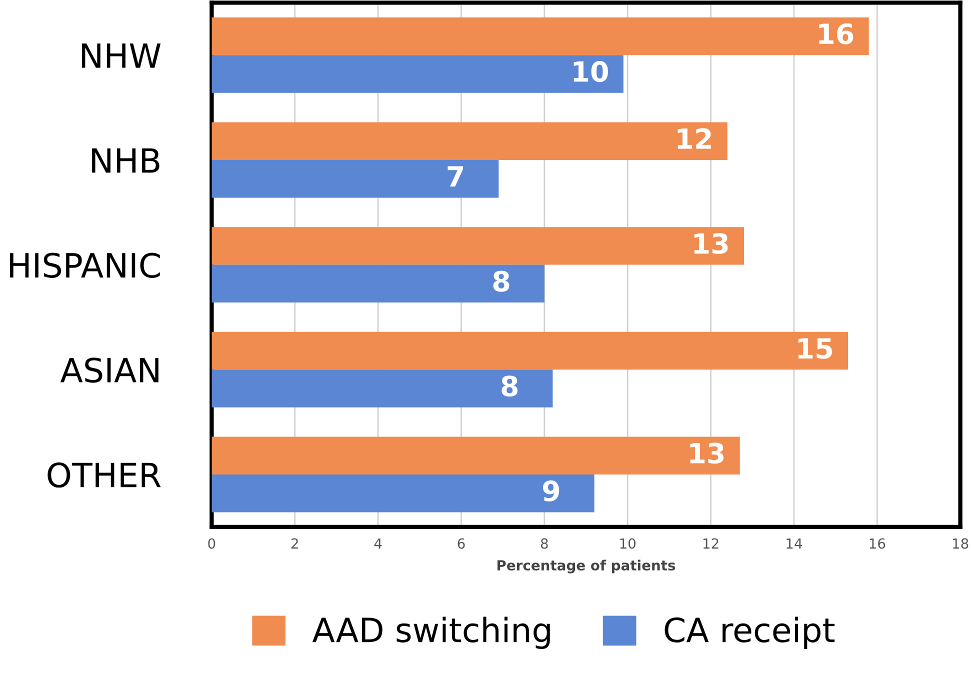 This screenshot has height=679, width=971. What do you see at coordinates (455, 176) in the screenshot?
I see `data-label: 7` at bounding box center [455, 176].